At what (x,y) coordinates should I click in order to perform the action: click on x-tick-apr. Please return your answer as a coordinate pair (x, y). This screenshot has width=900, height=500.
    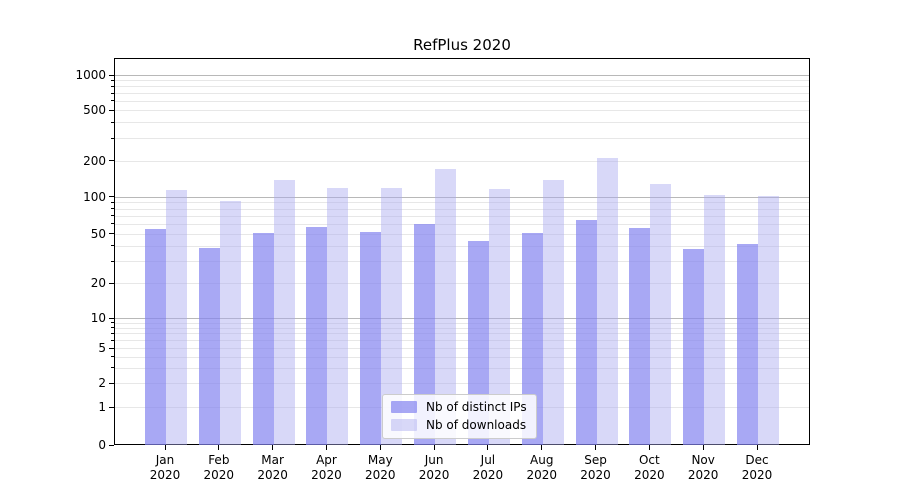
    Looking at the image, I should click on (326, 447).